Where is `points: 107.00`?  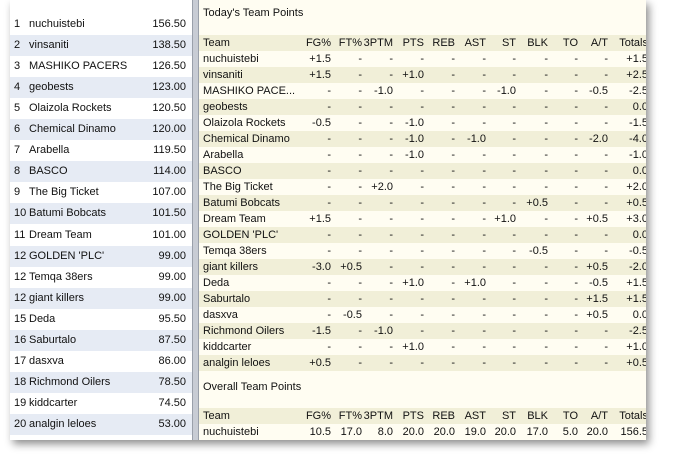
points: 107.00 is located at coordinates (169, 192).